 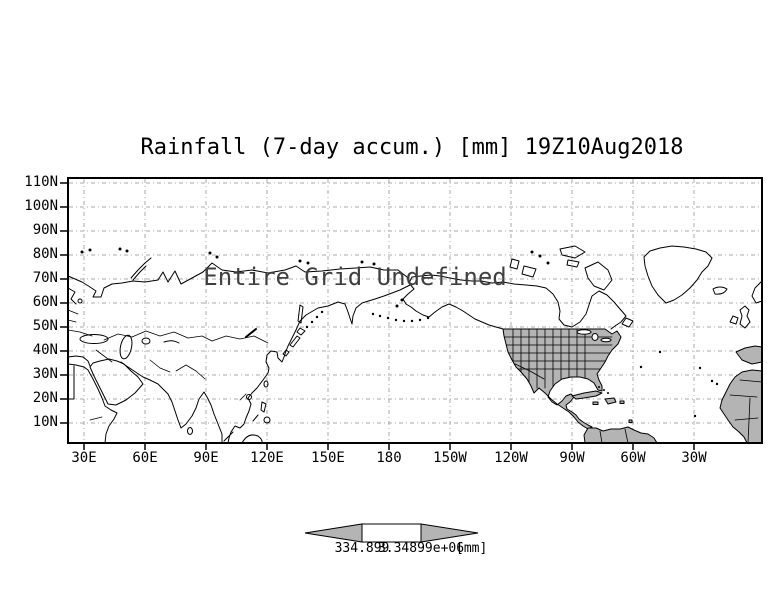 I want to click on lake-balkhash, so click(x=171, y=342).